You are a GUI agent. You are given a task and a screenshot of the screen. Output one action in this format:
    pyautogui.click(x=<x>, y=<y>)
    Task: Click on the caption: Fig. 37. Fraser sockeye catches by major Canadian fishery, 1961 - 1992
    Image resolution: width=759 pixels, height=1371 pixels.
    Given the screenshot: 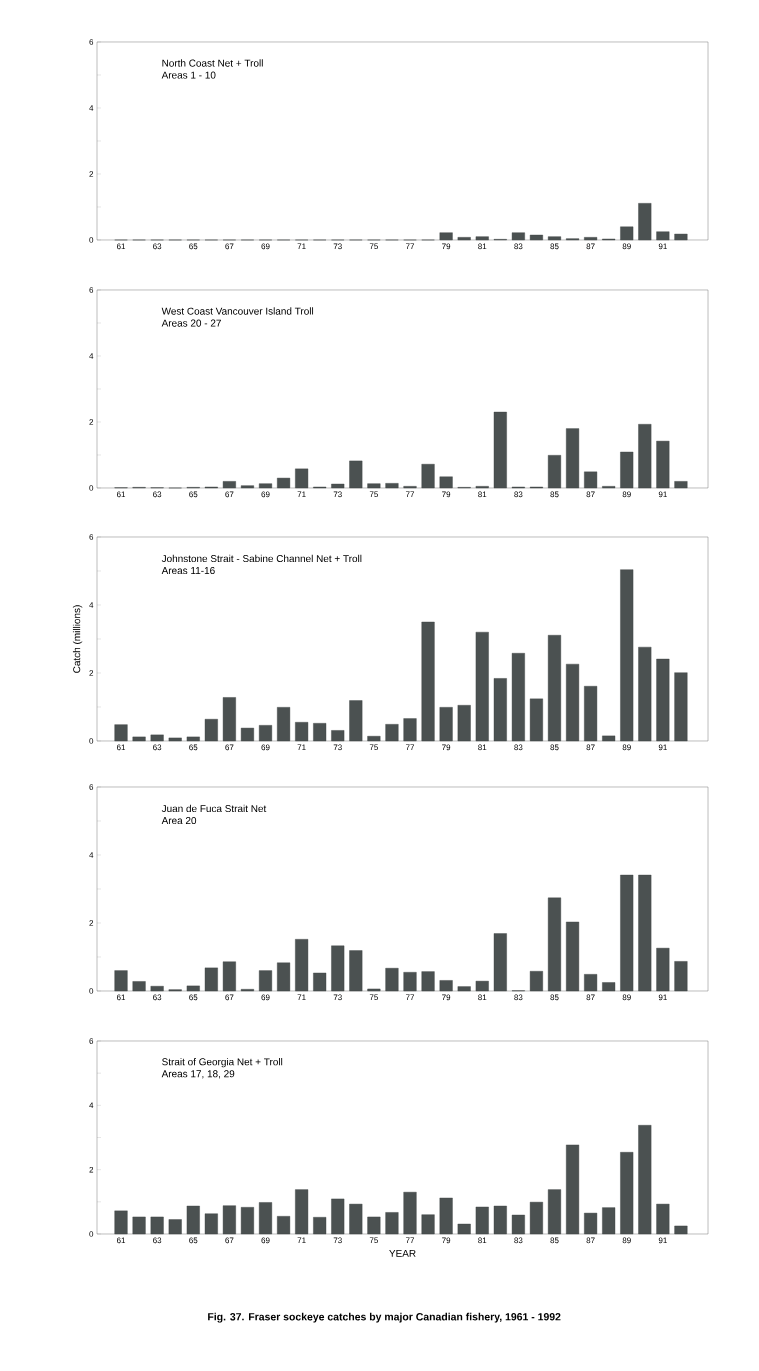 What is the action you would take?
    pyautogui.click(x=384, y=1317)
    